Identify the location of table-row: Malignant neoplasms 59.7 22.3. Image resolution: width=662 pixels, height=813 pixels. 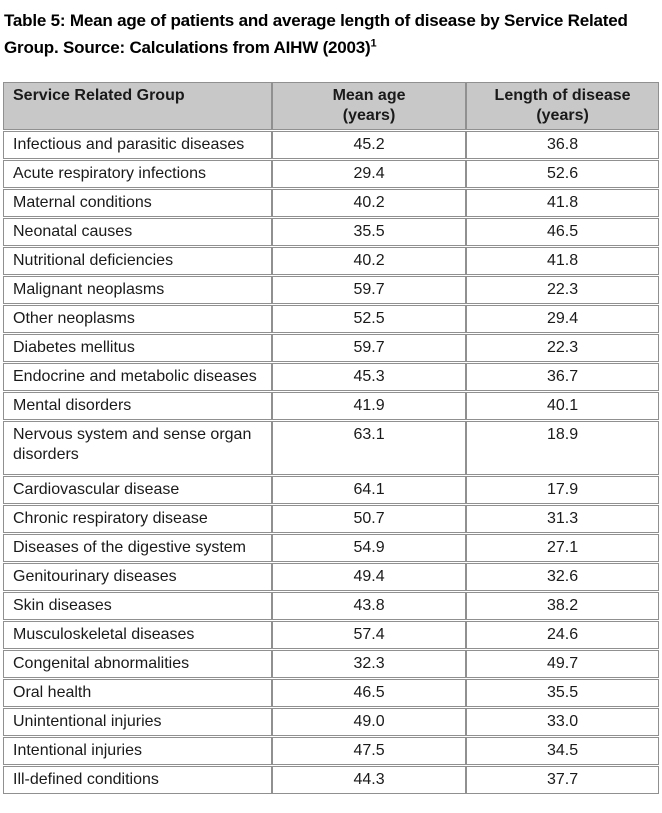
(331, 290).